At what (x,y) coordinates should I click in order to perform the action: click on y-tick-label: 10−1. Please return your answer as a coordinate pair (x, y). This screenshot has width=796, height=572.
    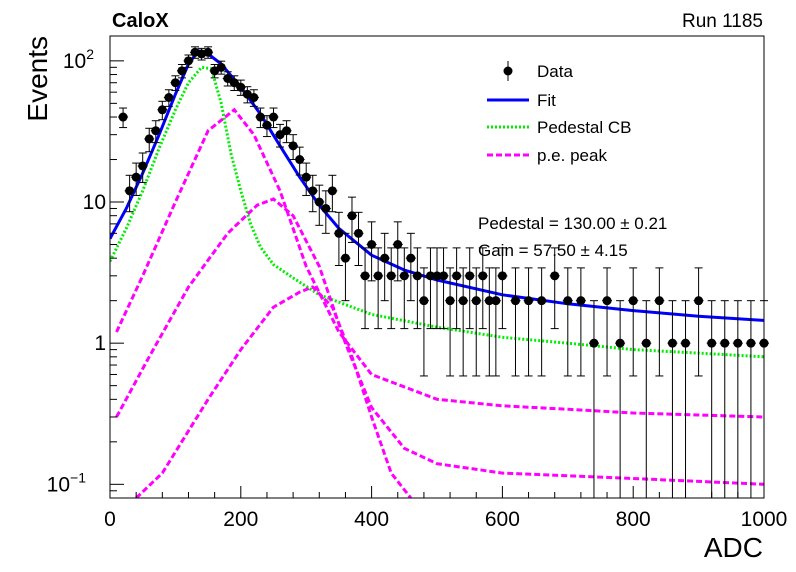
    Looking at the image, I should click on (67, 482).